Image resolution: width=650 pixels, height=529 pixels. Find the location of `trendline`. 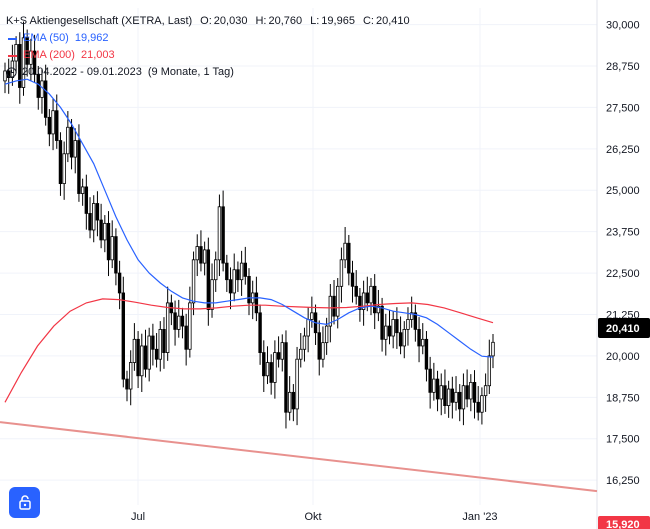

trendline is located at coordinates (299, 457).